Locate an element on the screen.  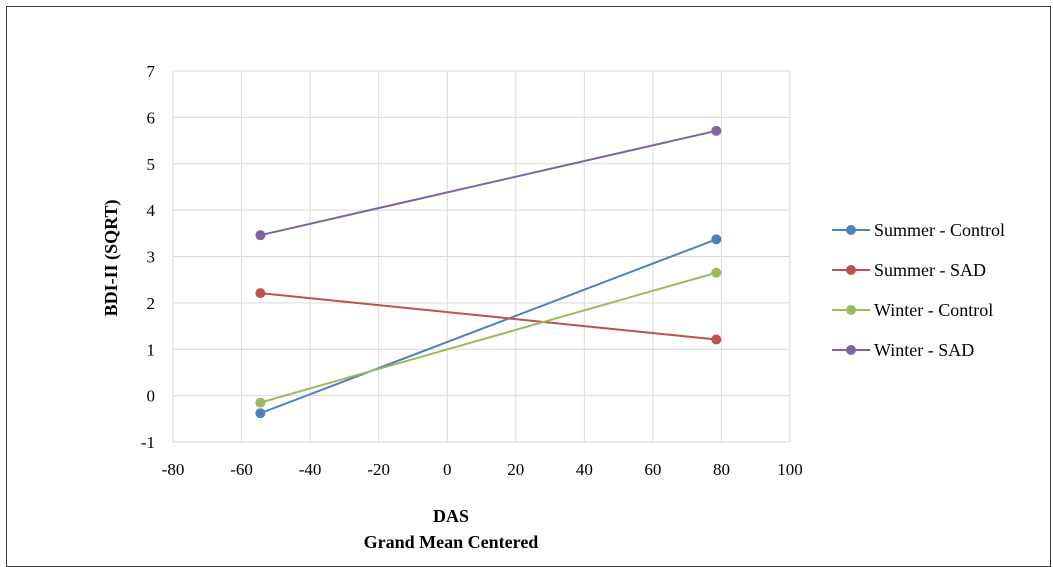
x-tick-label: -60 is located at coordinates (241, 469).